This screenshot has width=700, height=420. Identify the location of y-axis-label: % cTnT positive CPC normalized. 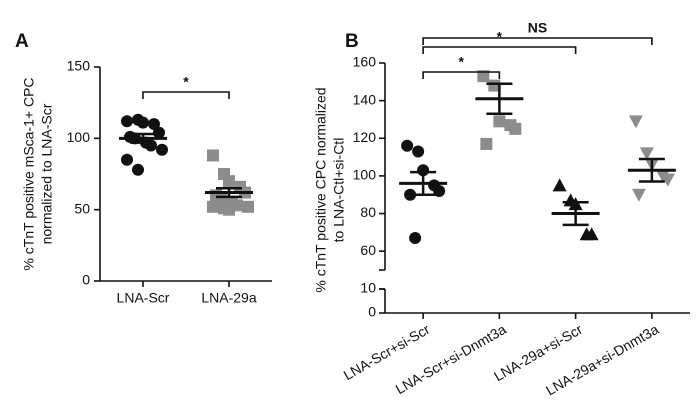
(321, 189).